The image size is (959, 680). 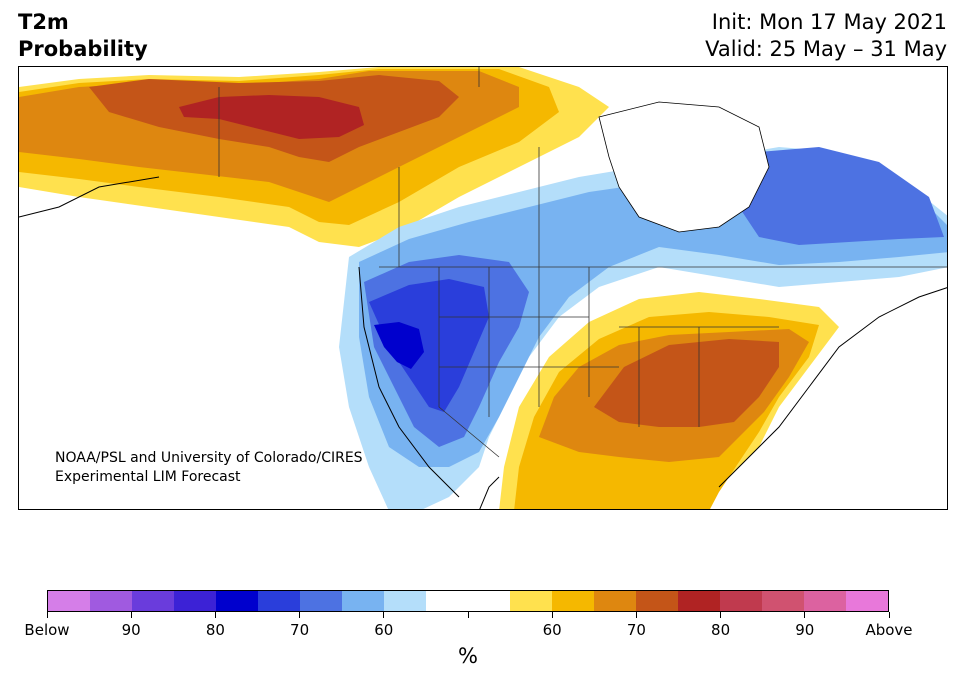 What do you see at coordinates (684, 167) in the screenshot?
I see `hudson-bay` at bounding box center [684, 167].